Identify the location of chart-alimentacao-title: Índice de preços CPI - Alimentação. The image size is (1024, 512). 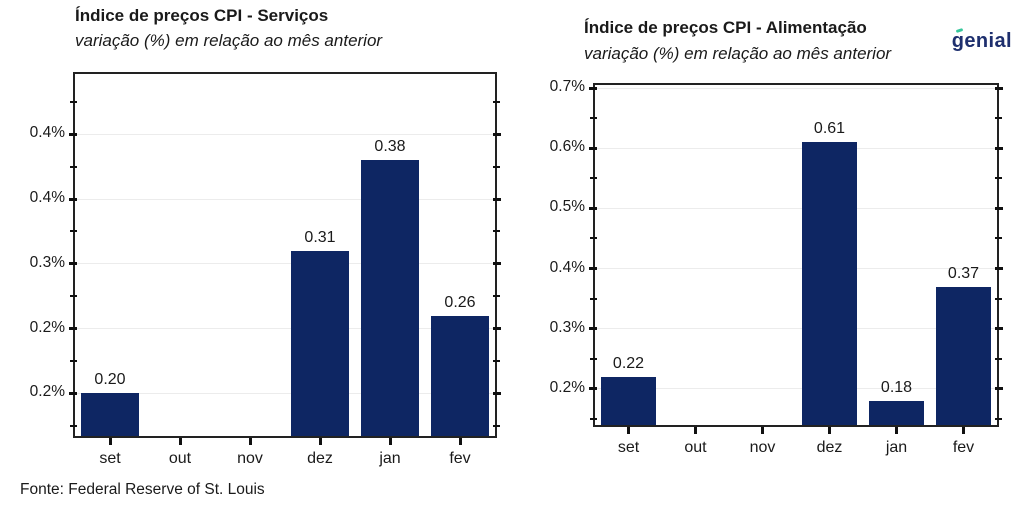
(725, 27).